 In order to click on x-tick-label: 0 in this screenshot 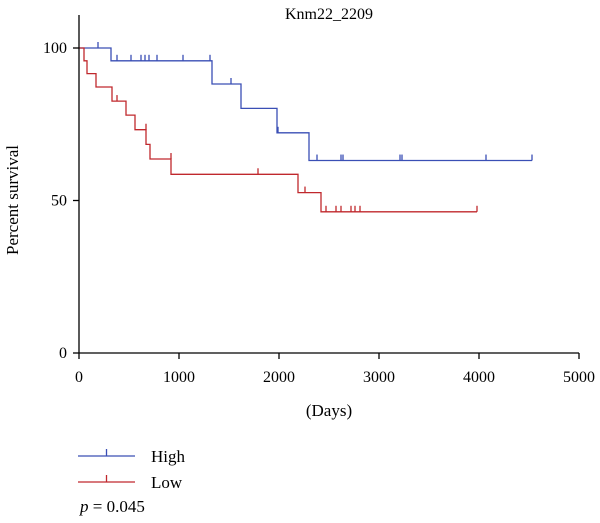, I will do `click(79, 377)`.